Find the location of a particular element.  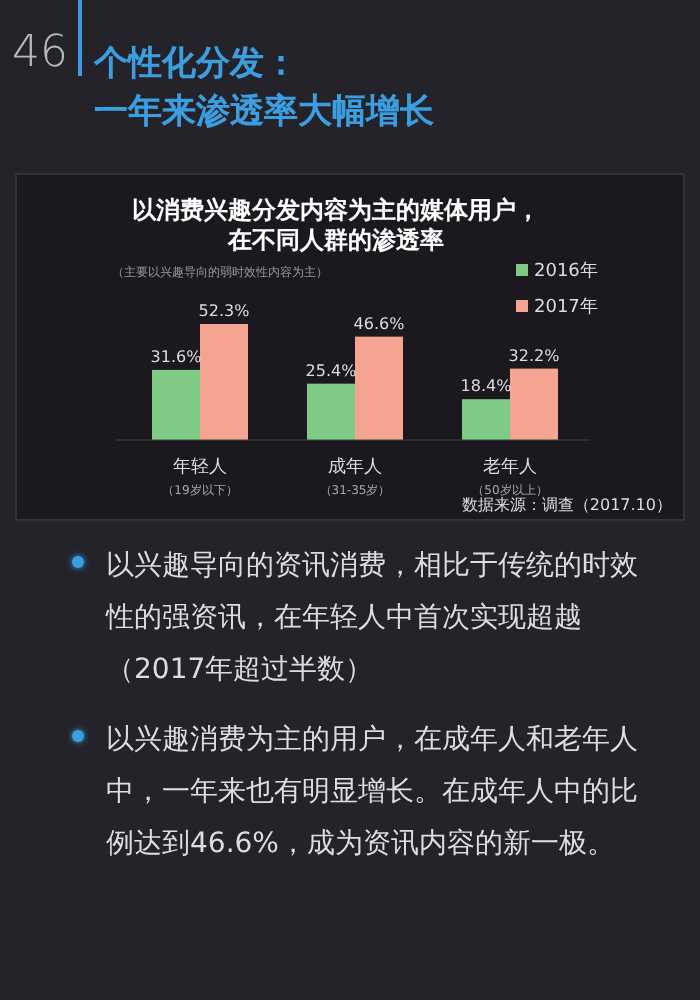

text: 以兴趣导向的资讯消费，相比于传统的时效性的强资讯，在年轻人中首次实现超越（2017年超过半数） is located at coordinates (373, 619).